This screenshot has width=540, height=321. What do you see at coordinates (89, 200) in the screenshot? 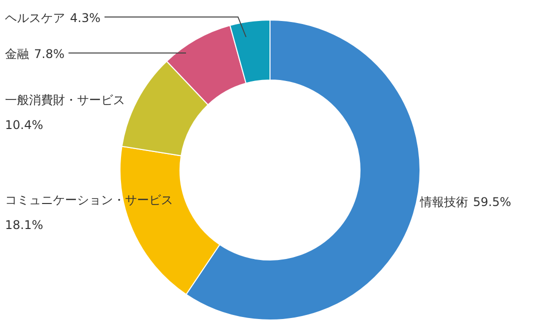
I see `slice-label: コミュニケーション・サービス` at bounding box center [89, 200].